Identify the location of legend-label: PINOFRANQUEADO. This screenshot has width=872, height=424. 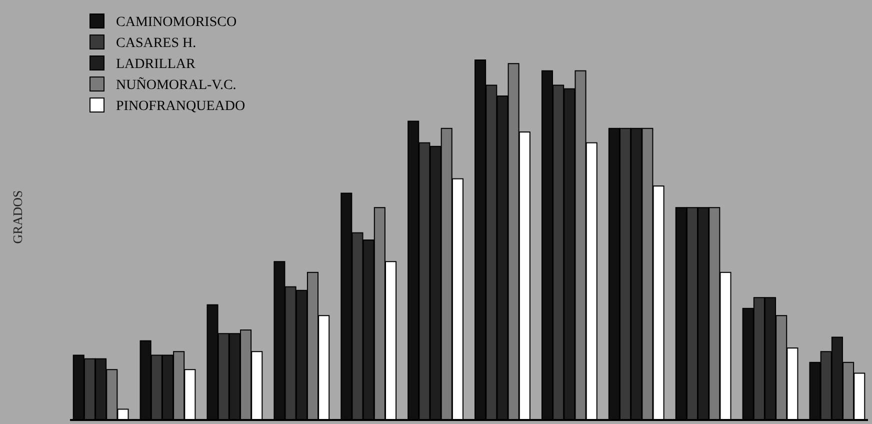
(181, 106).